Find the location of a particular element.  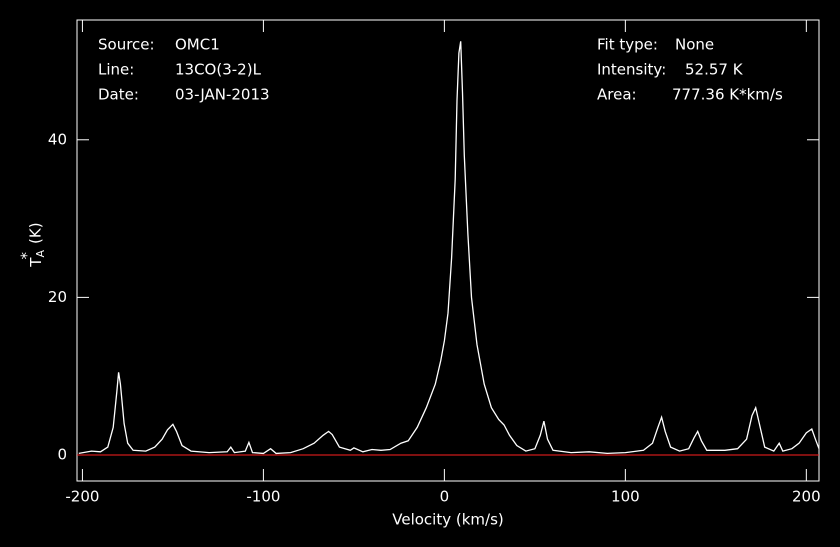

x-tick-label: 200 is located at coordinates (806, 497).